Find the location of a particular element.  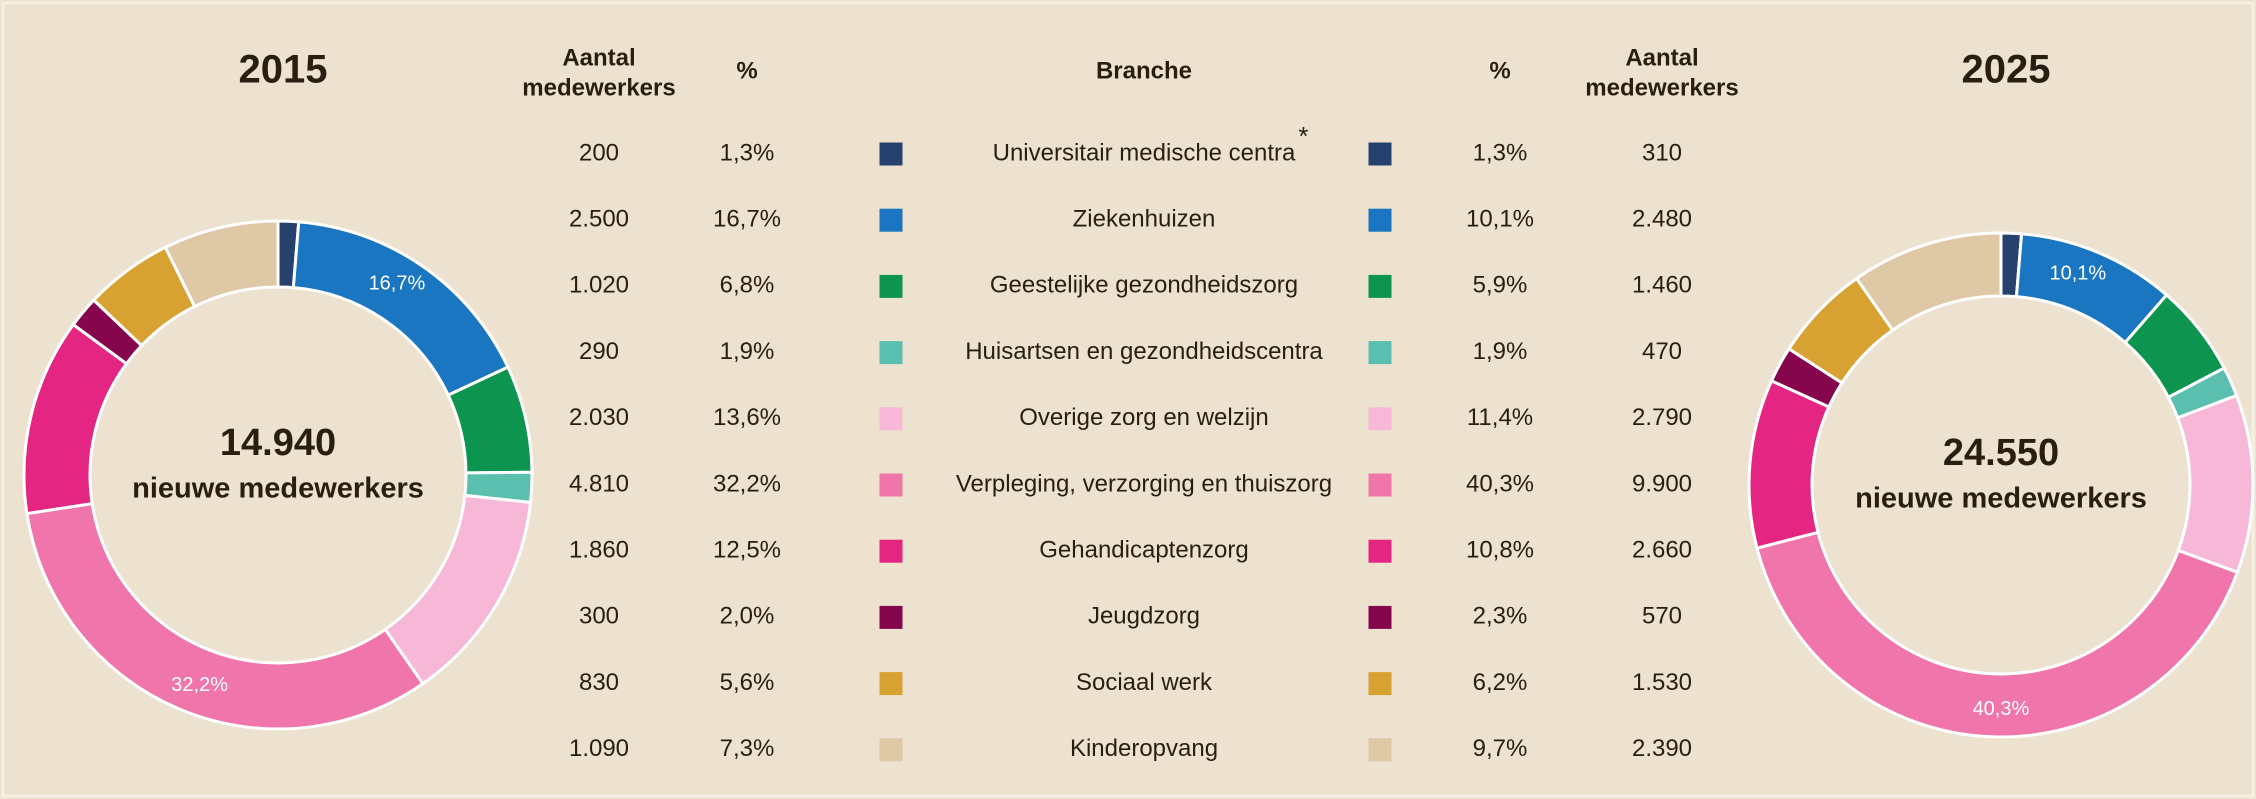

table-cell: 1.460 is located at coordinates (1662, 285).